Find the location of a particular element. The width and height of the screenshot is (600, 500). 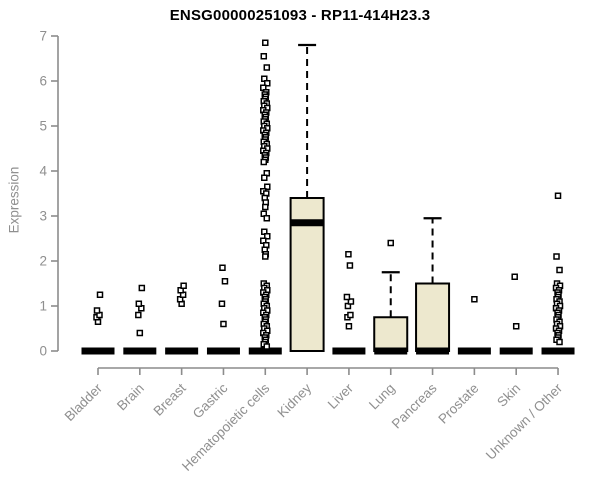

median-line-brain is located at coordinates (140, 351).